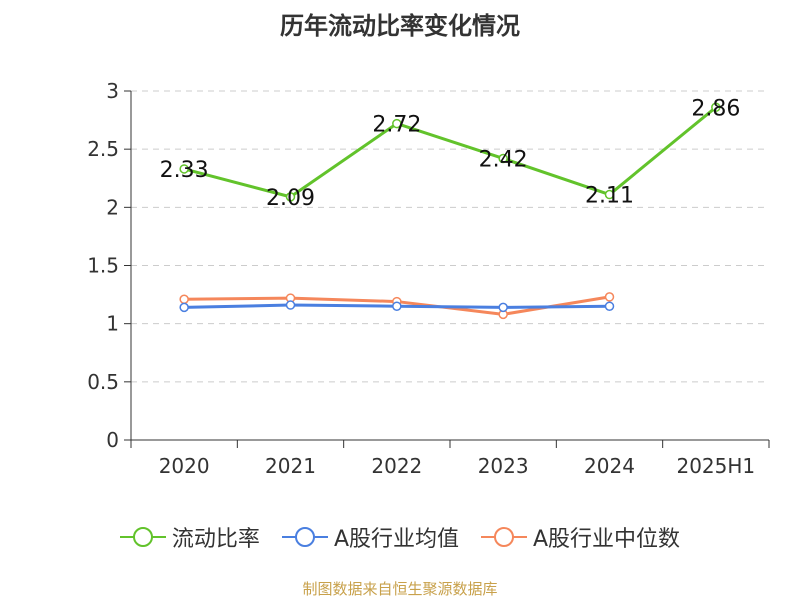 The image size is (800, 600). Describe the element at coordinates (503, 466) in the screenshot. I see `x-tick-label: 2023` at that location.